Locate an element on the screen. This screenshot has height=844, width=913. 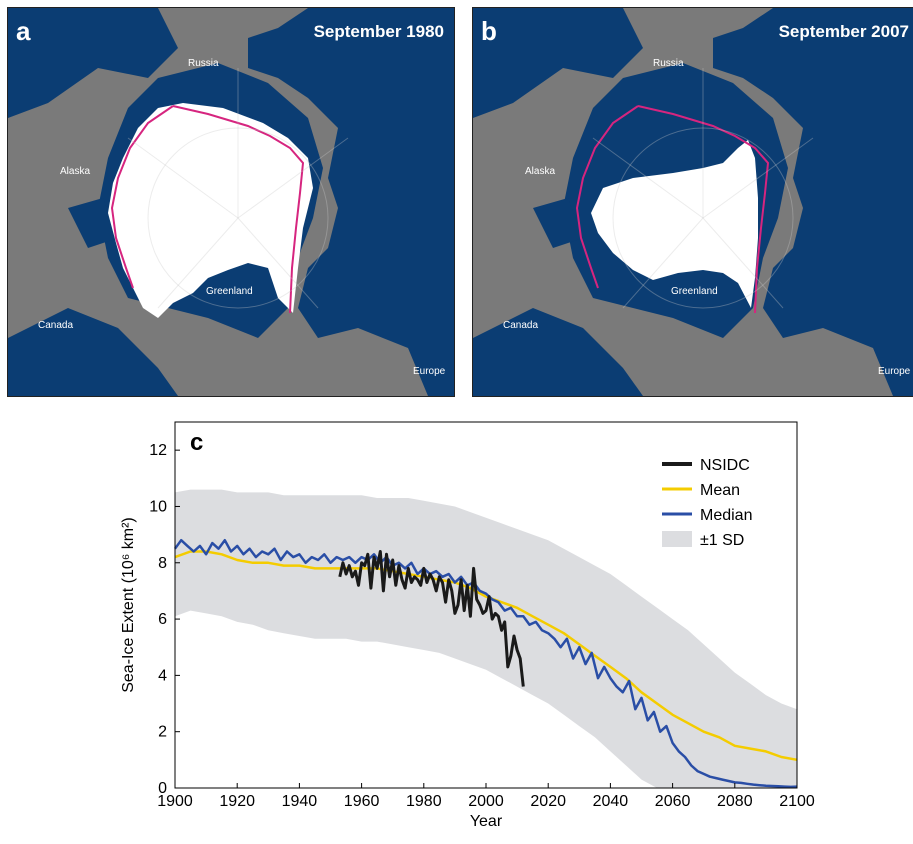
y-tick-label: 0 is located at coordinates (162, 788).